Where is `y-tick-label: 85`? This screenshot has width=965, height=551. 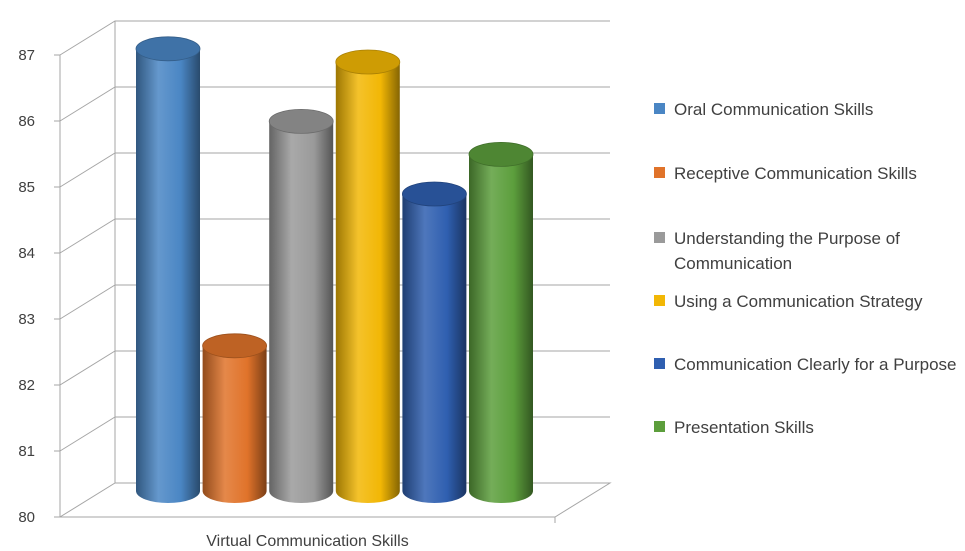
y-tick-label: 85 is located at coordinates (26, 187).